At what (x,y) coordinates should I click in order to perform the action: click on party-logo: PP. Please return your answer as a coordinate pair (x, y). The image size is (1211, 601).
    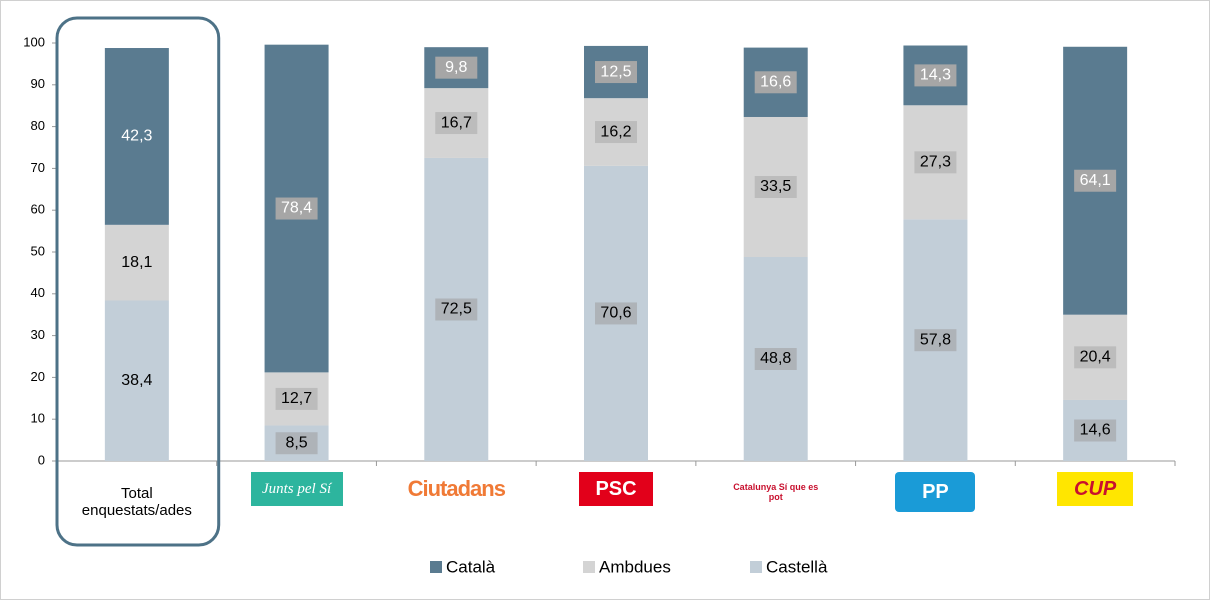
    Looking at the image, I should click on (935, 492).